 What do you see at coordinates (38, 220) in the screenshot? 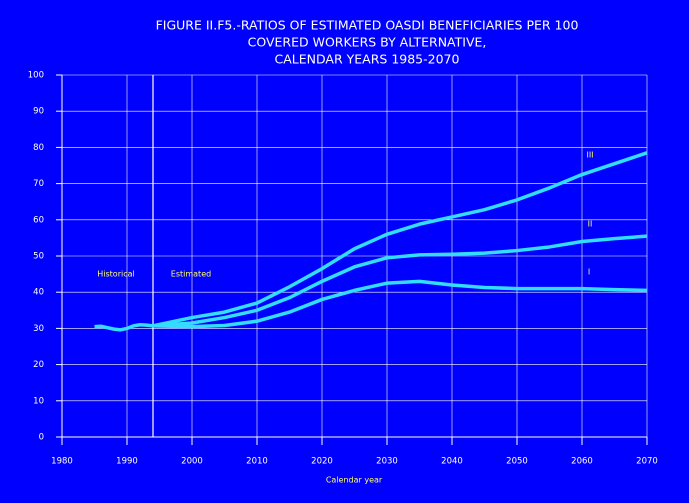
I see `y-tick-label: 60` at bounding box center [38, 220].